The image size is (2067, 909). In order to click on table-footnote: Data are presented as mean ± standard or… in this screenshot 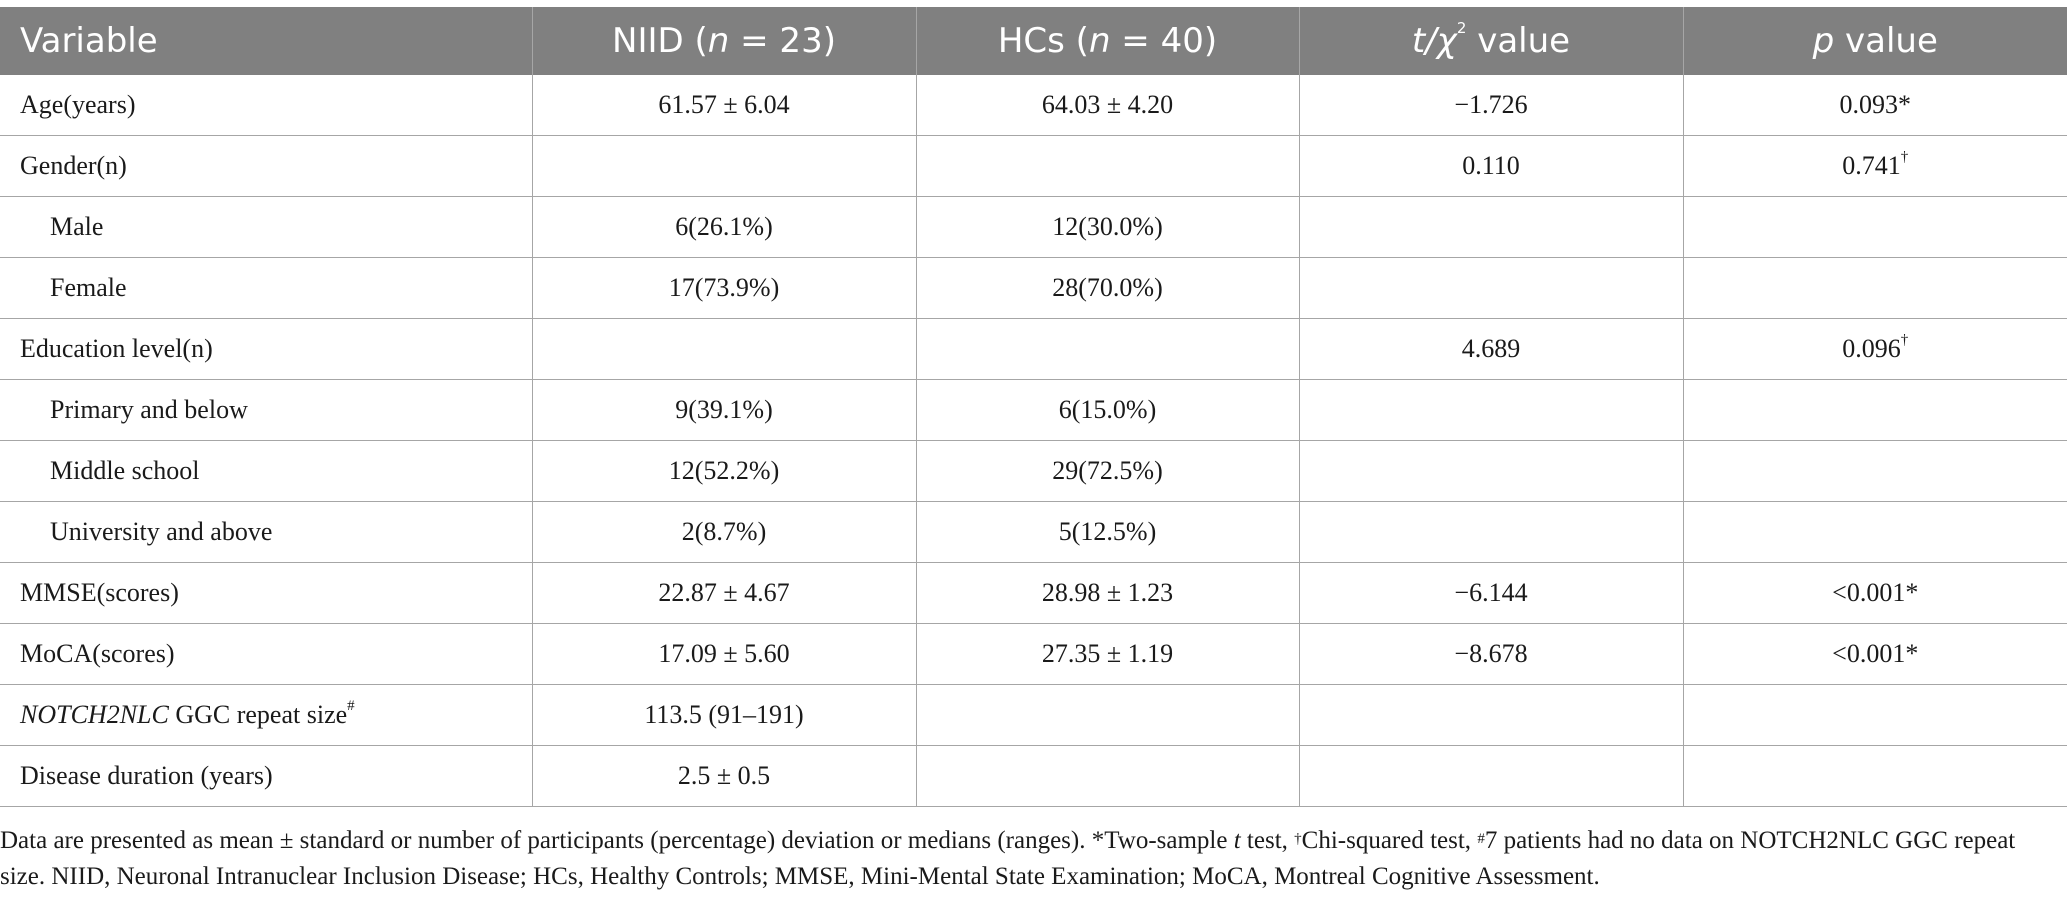, I will do `click(1008, 858)`.